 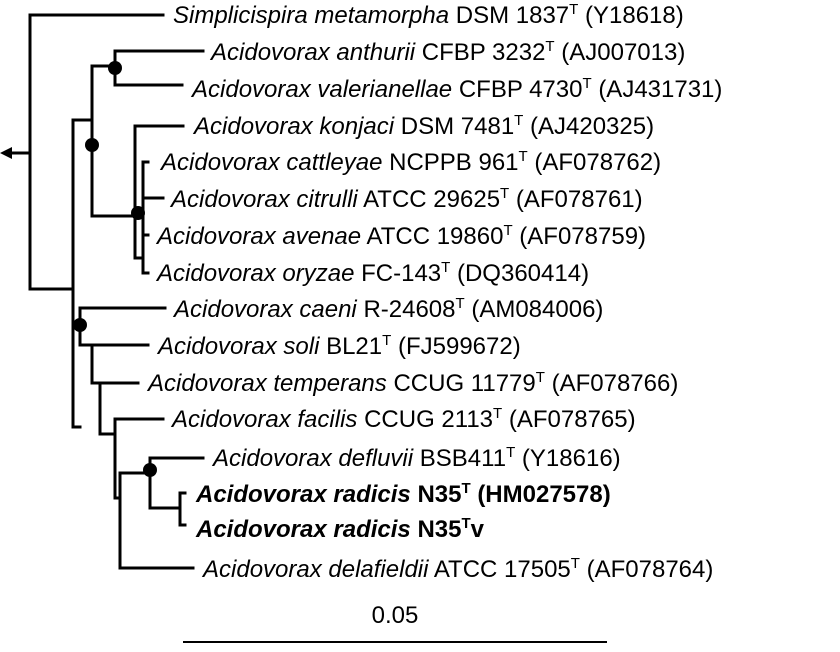 What do you see at coordinates (340, 529) in the screenshot?
I see `taxon-label-highlighted: Acidovorax radicis N35Tv` at bounding box center [340, 529].